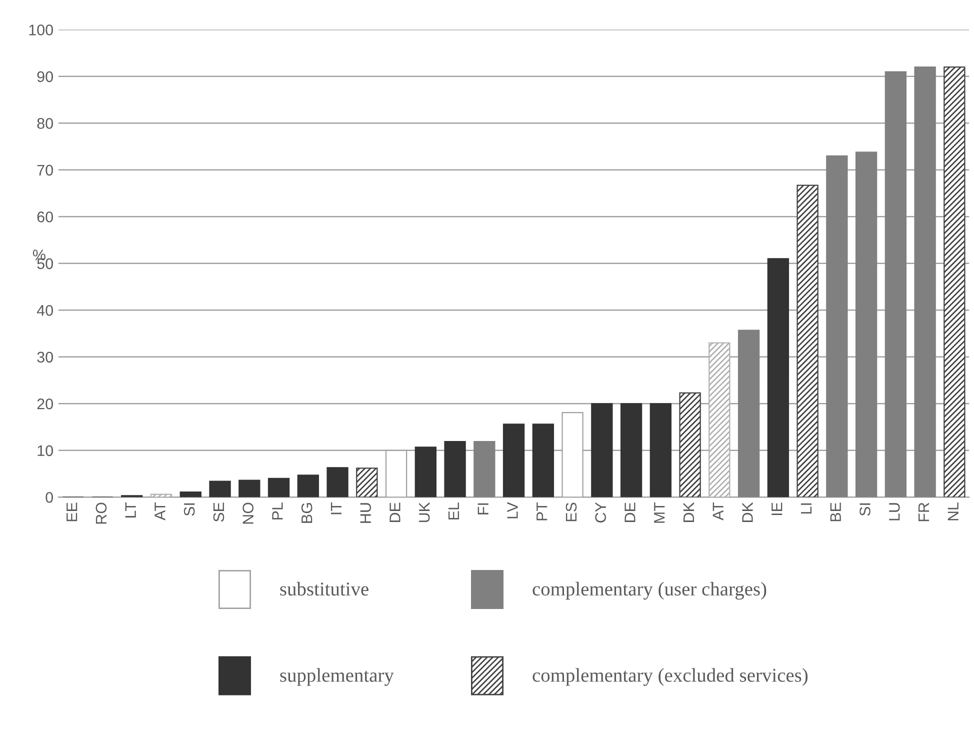 The image size is (974, 742). I want to click on legend-label: substitutive, so click(324, 589).